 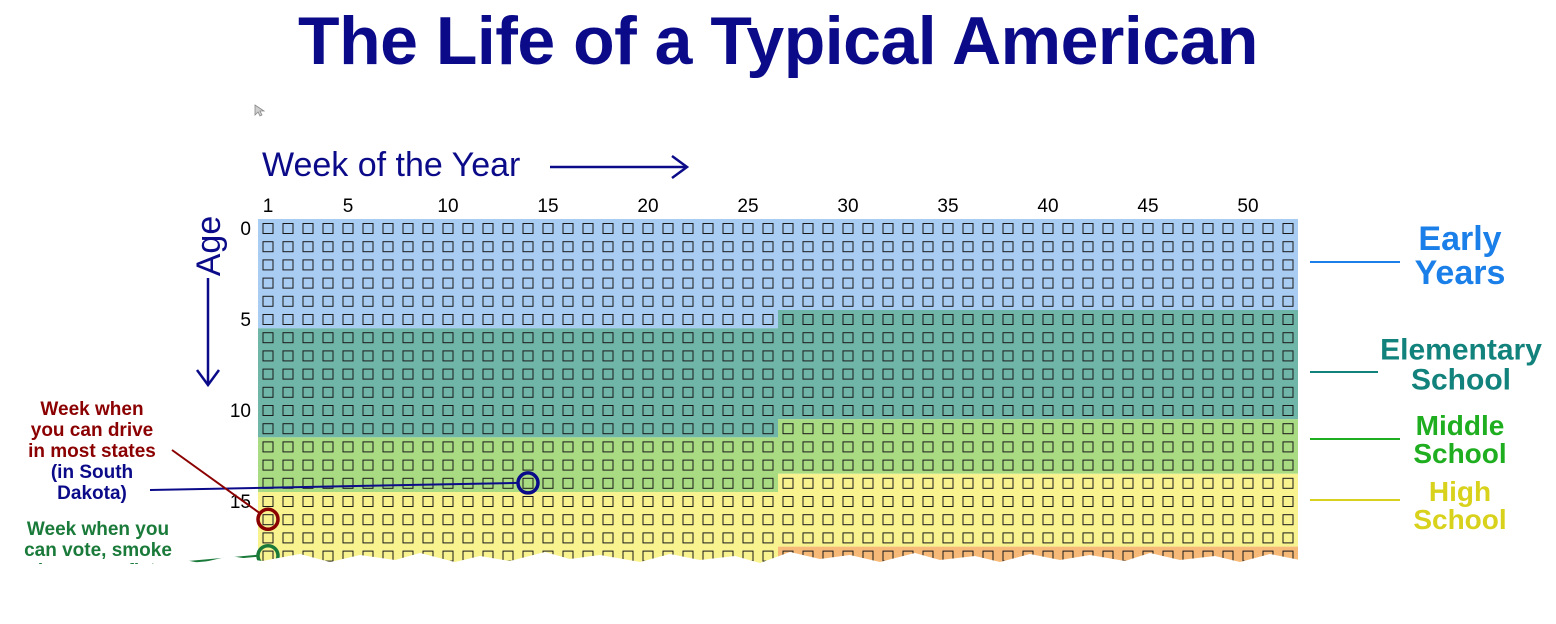 What do you see at coordinates (547, 206) in the screenshot?
I see `x-tick-label: 15` at bounding box center [547, 206].